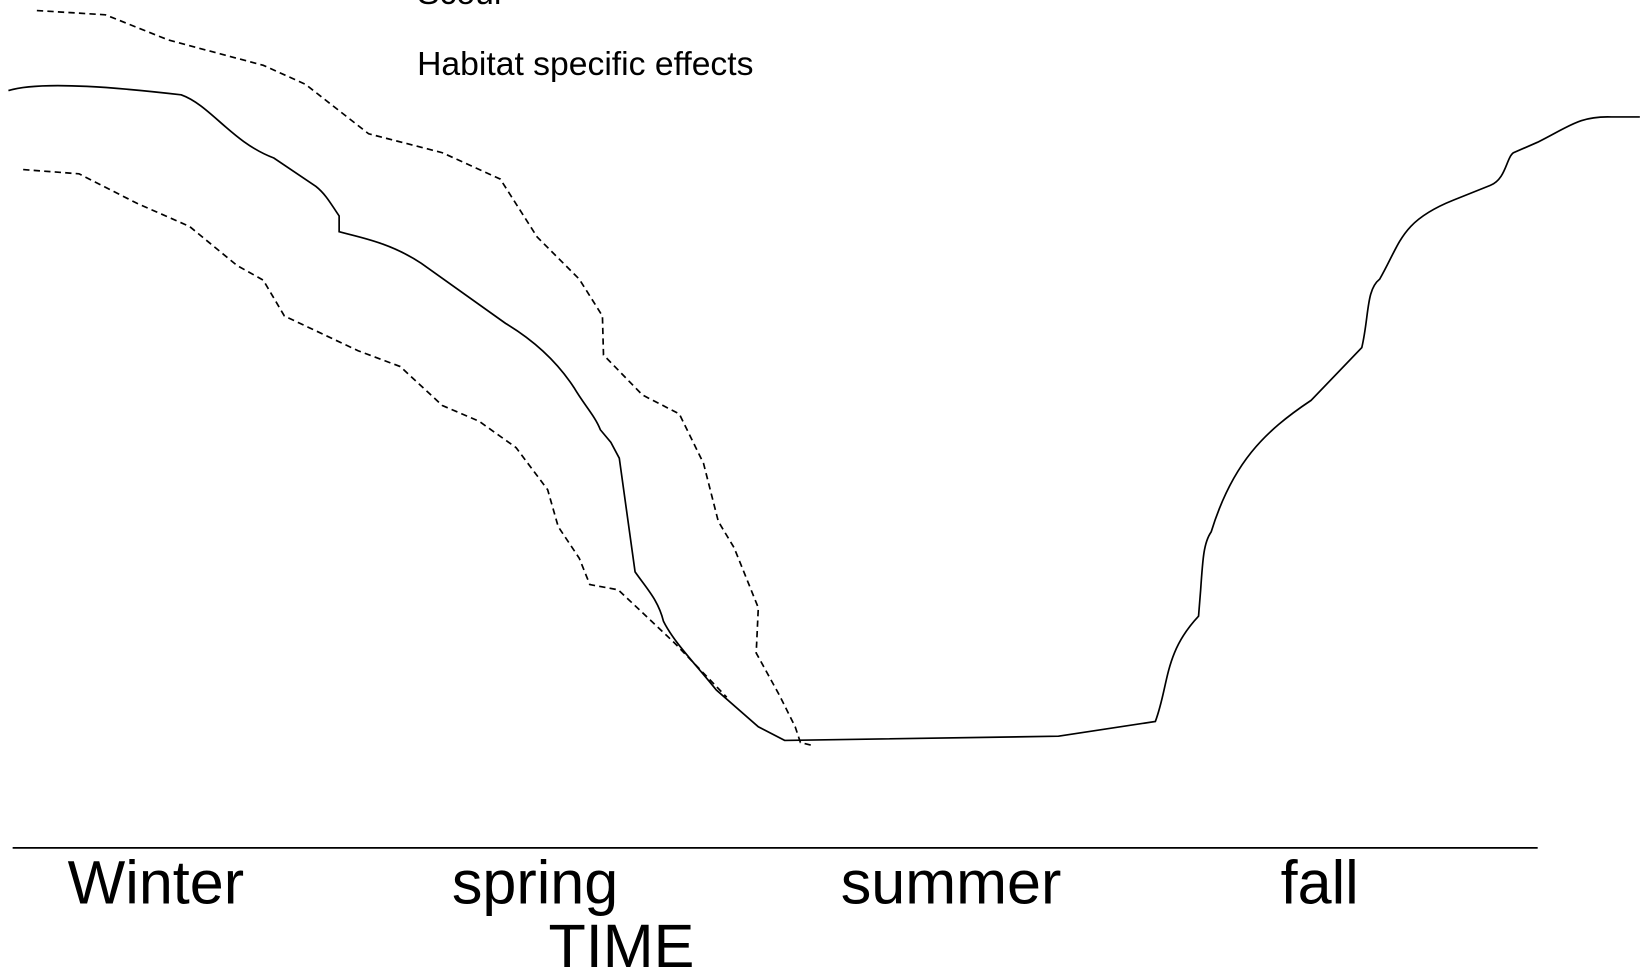 The height and width of the screenshot is (969, 1643). What do you see at coordinates (951, 883) in the screenshot?
I see `season-label: summer` at bounding box center [951, 883].